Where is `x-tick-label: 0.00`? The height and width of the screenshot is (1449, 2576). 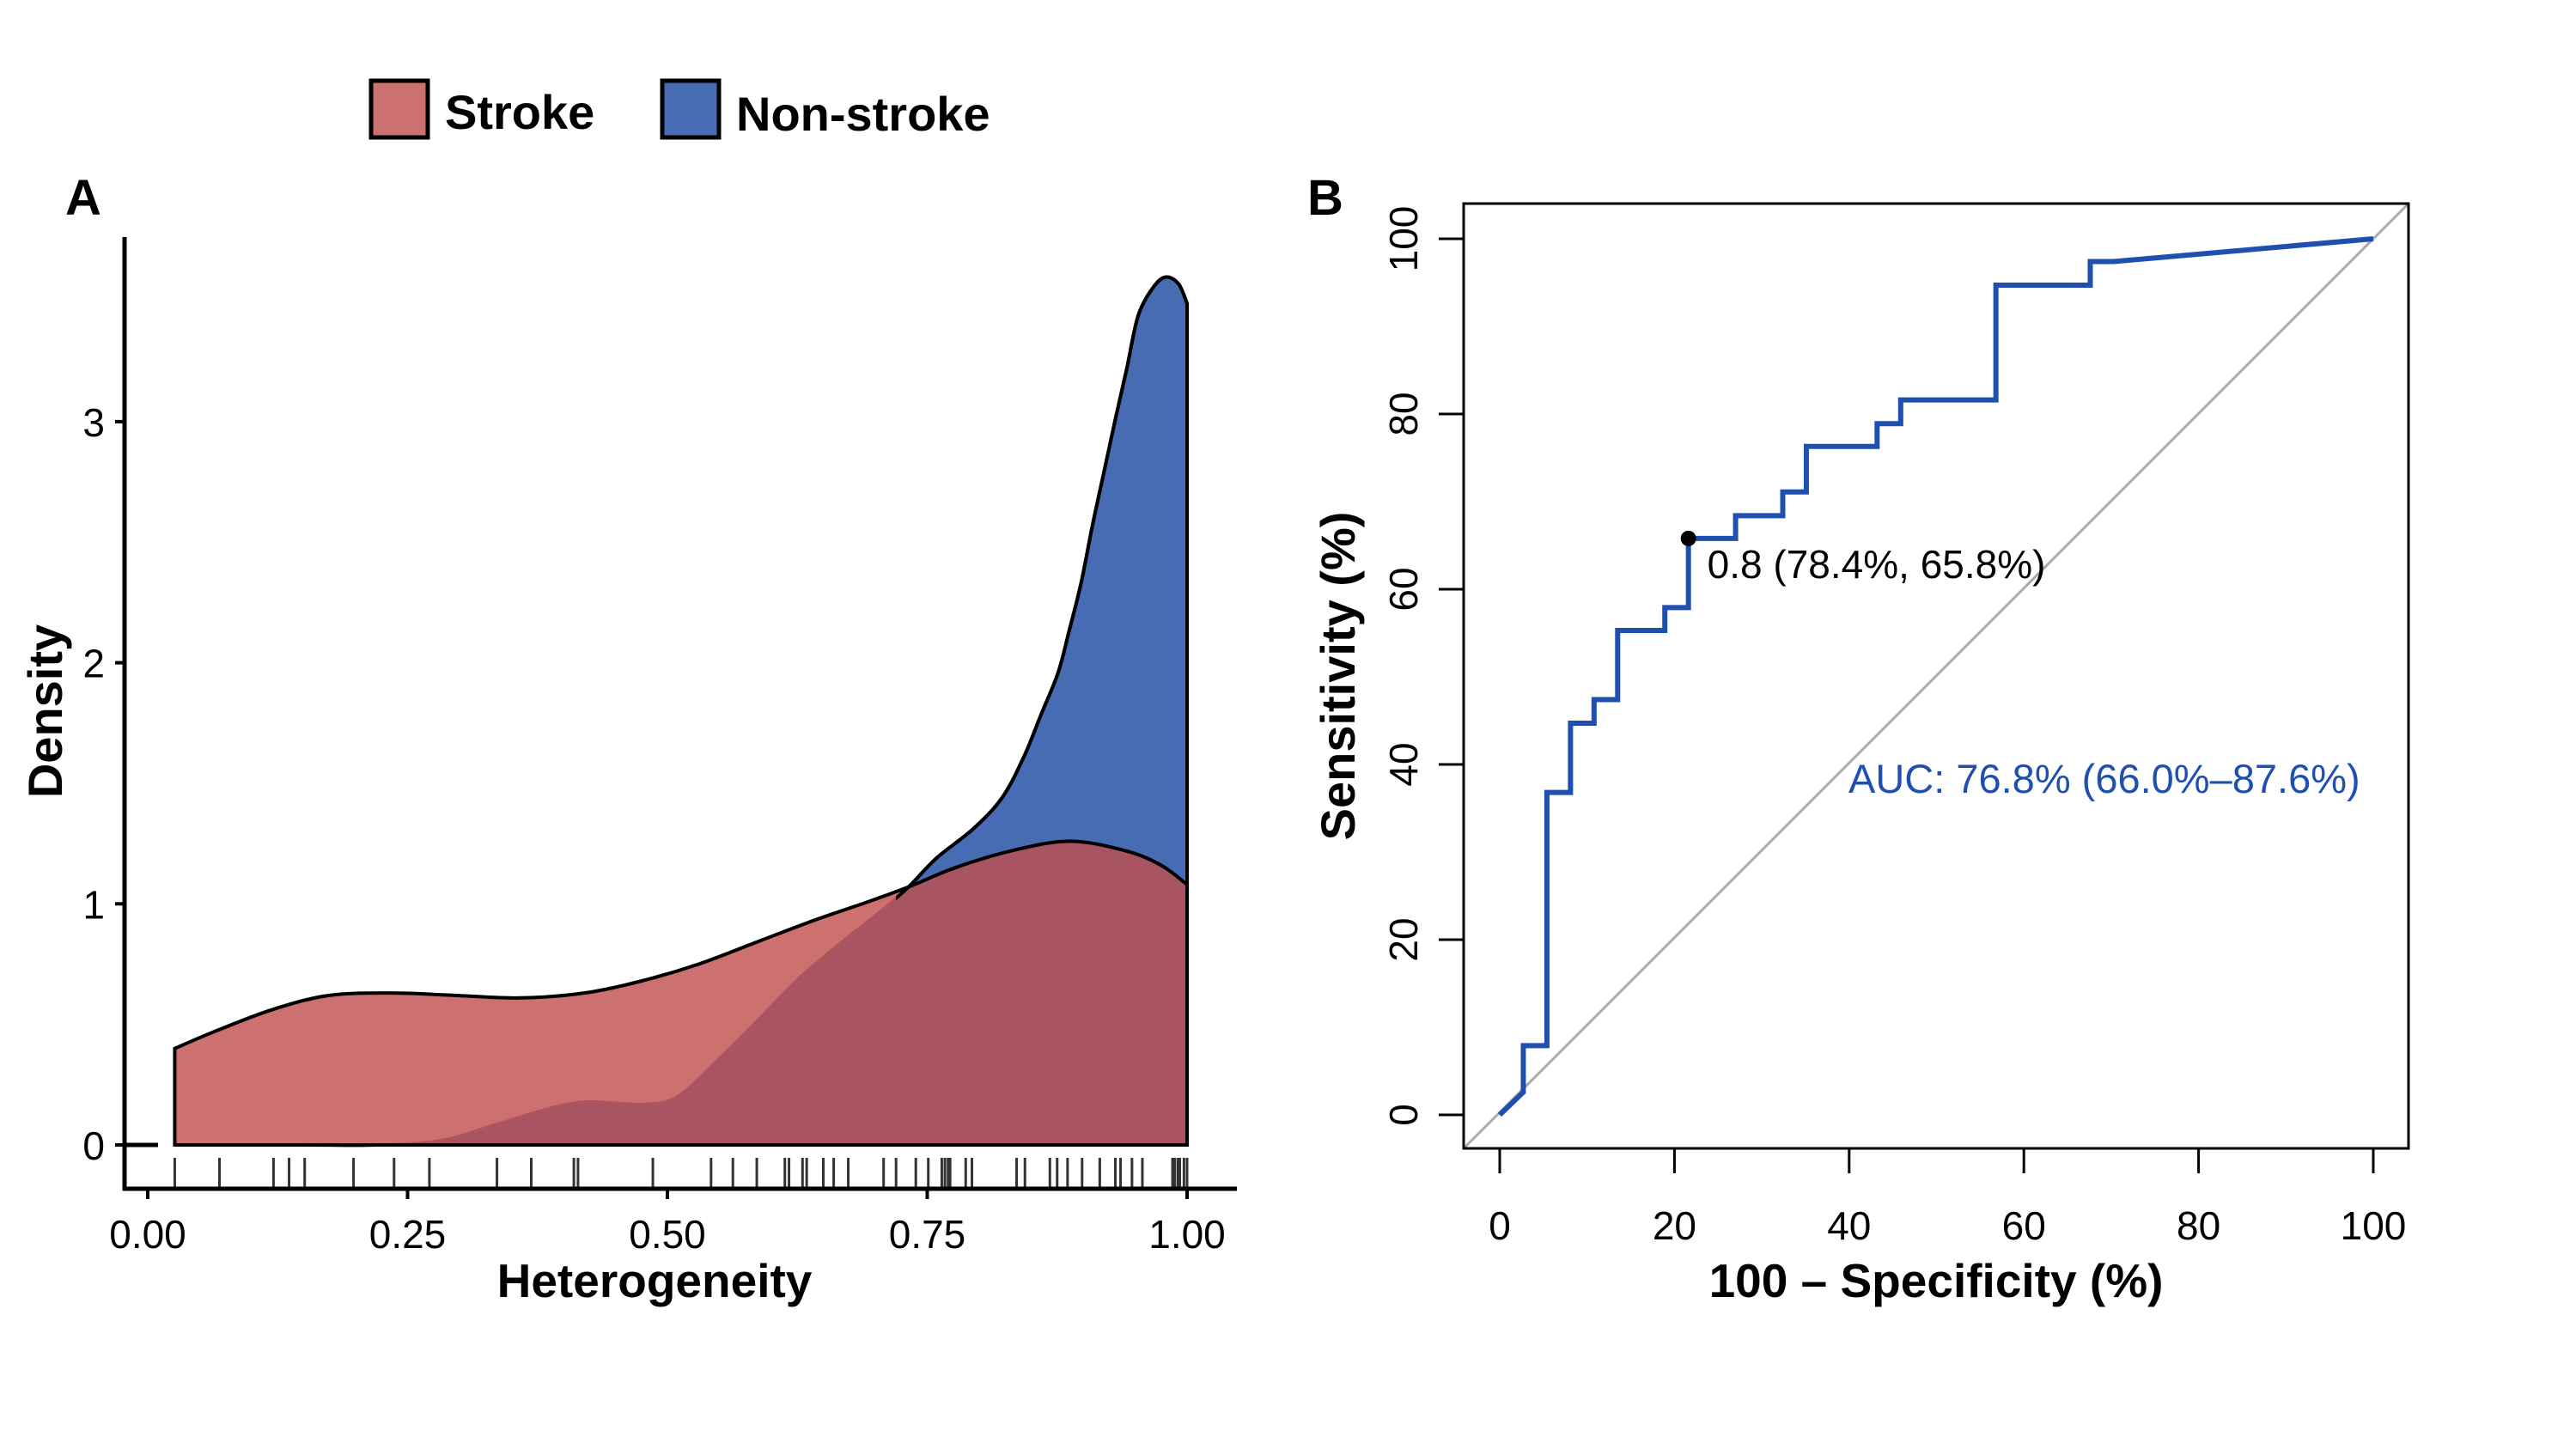 x-tick-label: 0.00 is located at coordinates (147, 1234).